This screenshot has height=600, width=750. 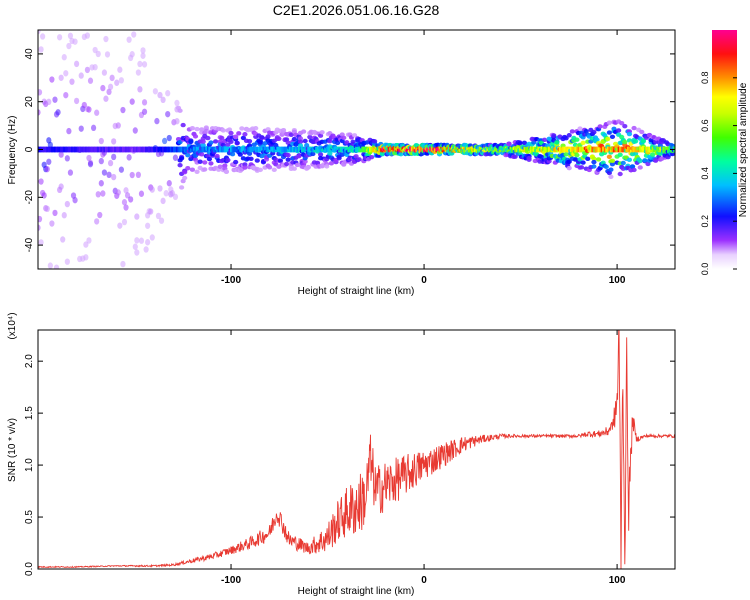 I want to click on colorbar-tick-label: 0.6, so click(x=705, y=125).